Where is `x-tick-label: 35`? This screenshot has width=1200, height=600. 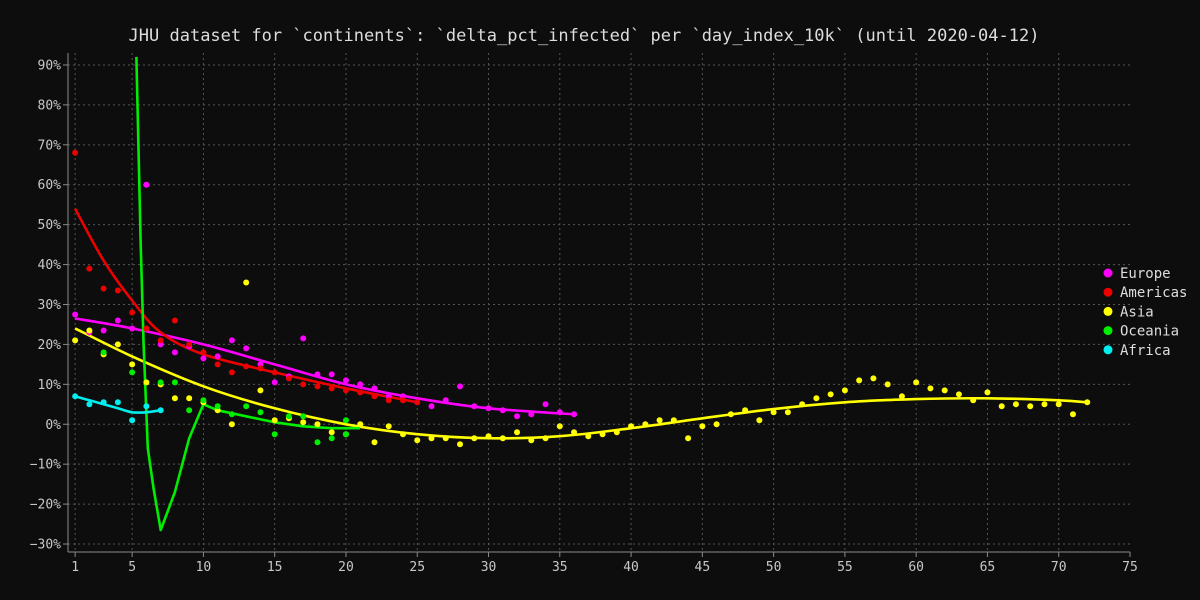 x-tick-label: 35 is located at coordinates (560, 567).